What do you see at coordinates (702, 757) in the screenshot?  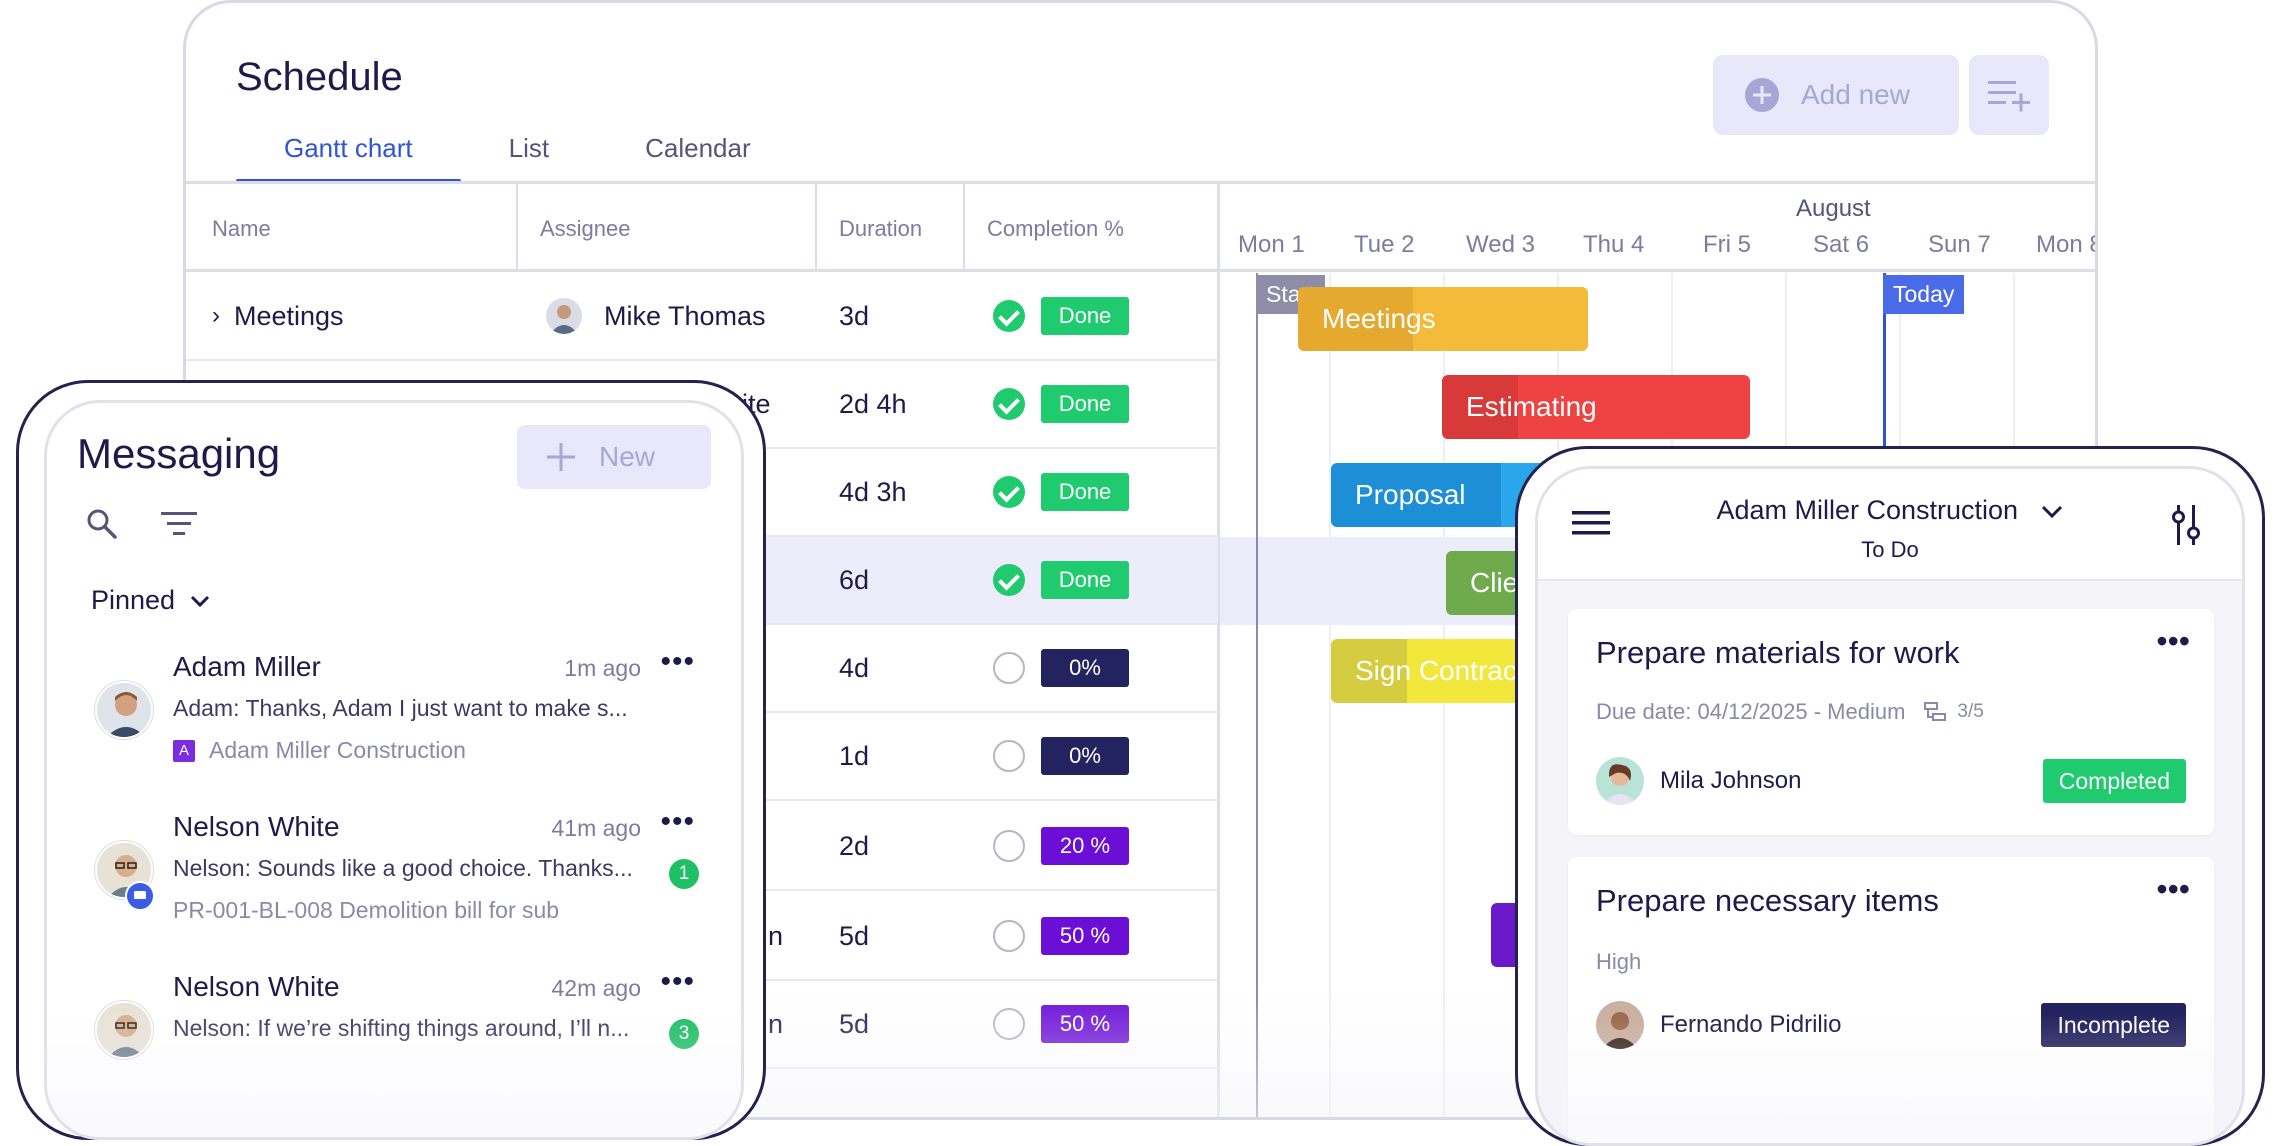 I see `table-row: 1d 0%` at bounding box center [702, 757].